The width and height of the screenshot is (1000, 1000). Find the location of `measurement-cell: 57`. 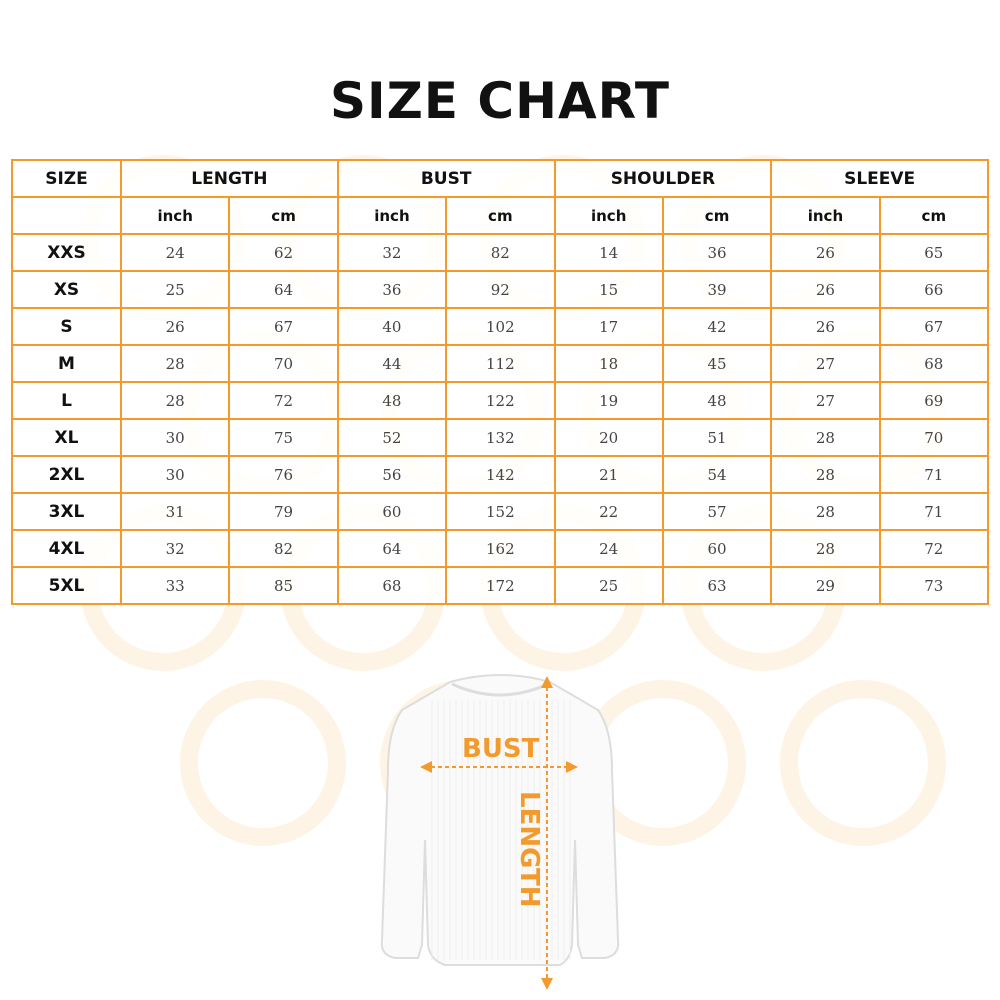

measurement-cell: 57 is located at coordinates (717, 511).